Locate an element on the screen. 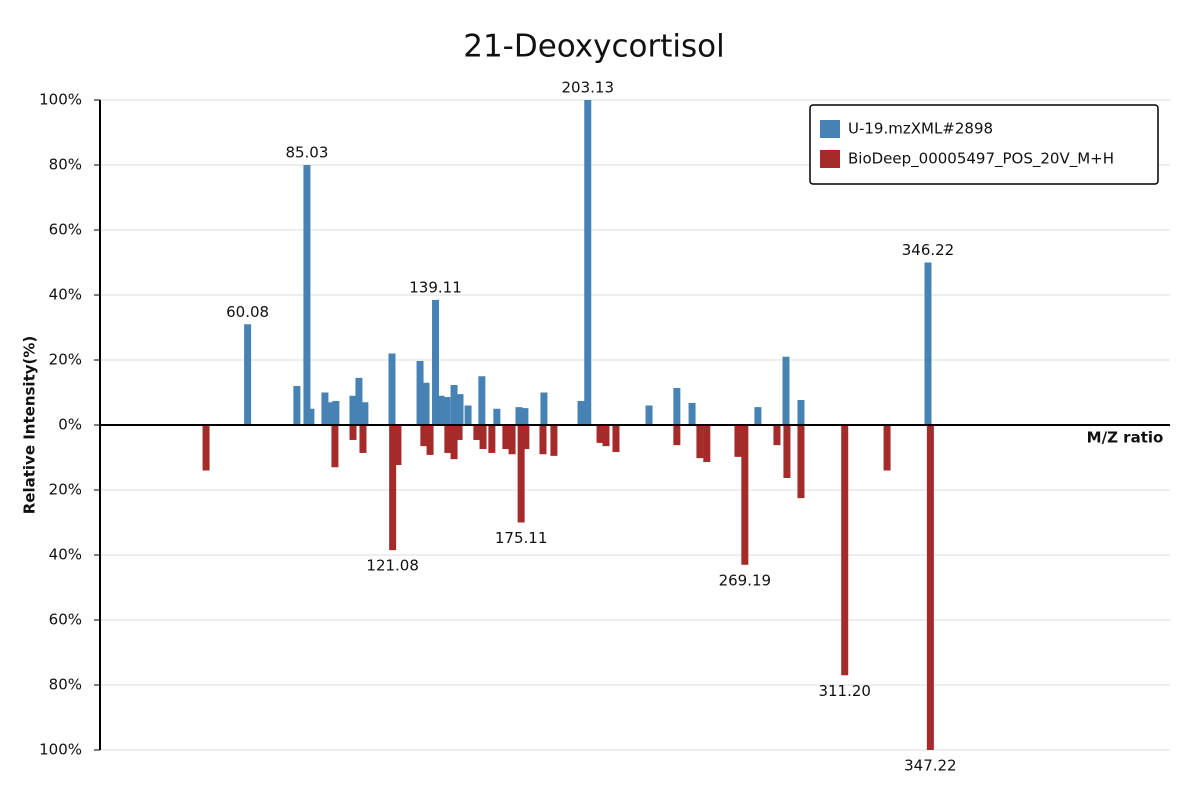  legend-label: BioDeep_00005497_POS_20V_M+H is located at coordinates (981, 159).